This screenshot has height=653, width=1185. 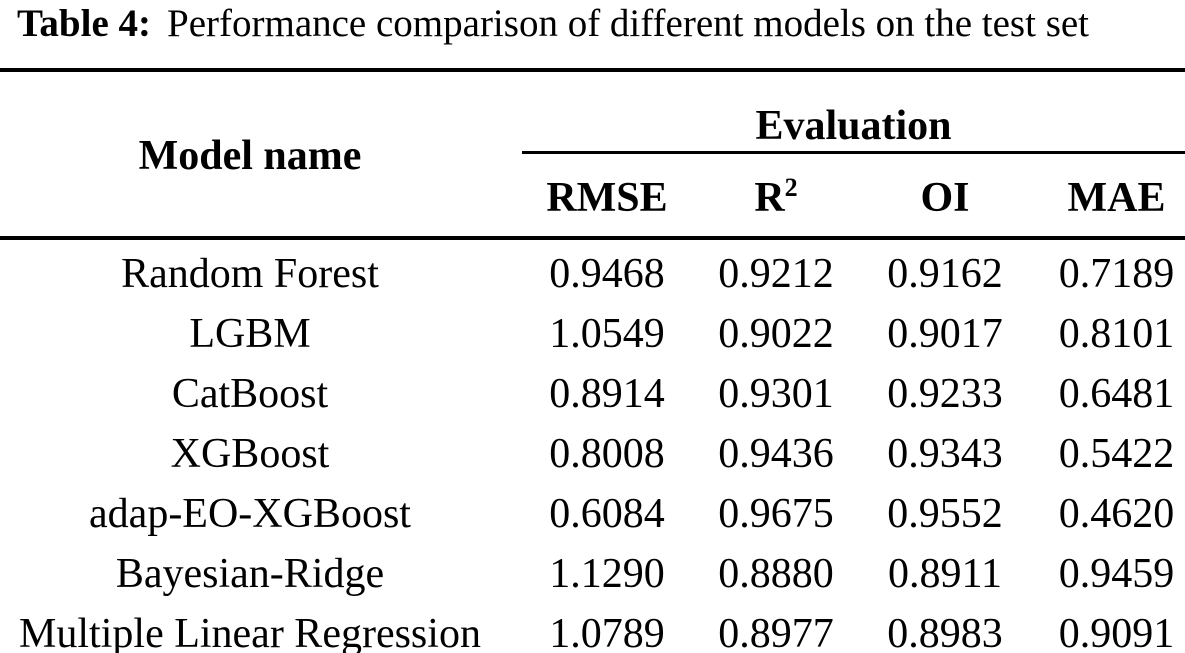 I want to click on rmse-cell: 0.8008, so click(x=607, y=453).